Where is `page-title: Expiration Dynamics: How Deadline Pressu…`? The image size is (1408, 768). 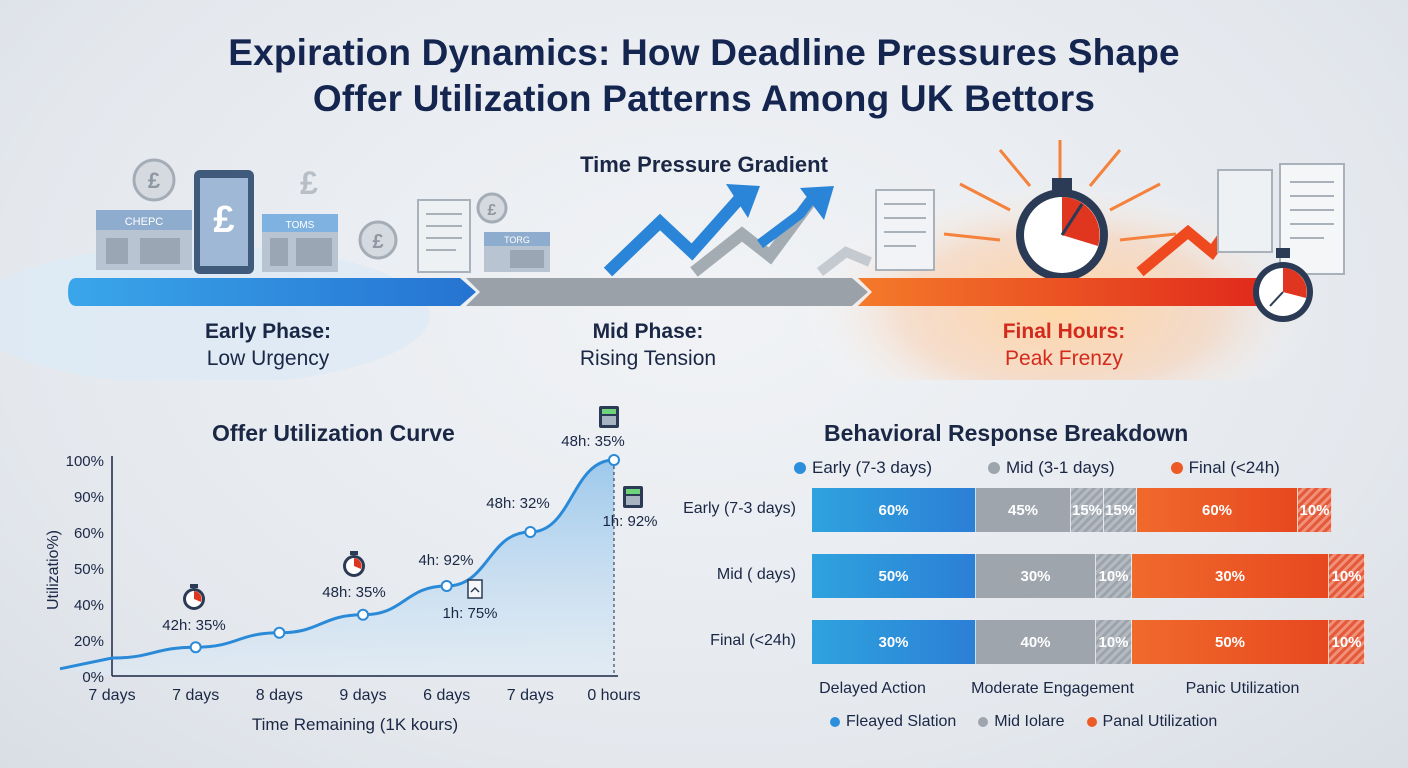 page-title: Expiration Dynamics: How Deadline Pressu… is located at coordinates (704, 76).